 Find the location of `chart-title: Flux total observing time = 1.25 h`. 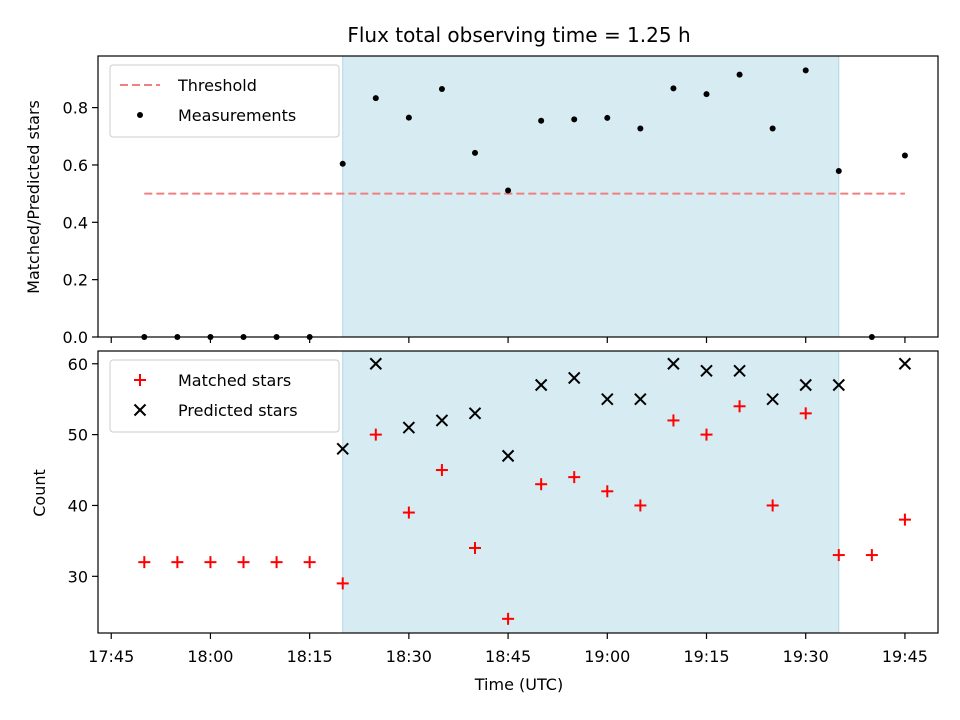

chart-title: Flux total observing time = 1.25 h is located at coordinates (518, 35).